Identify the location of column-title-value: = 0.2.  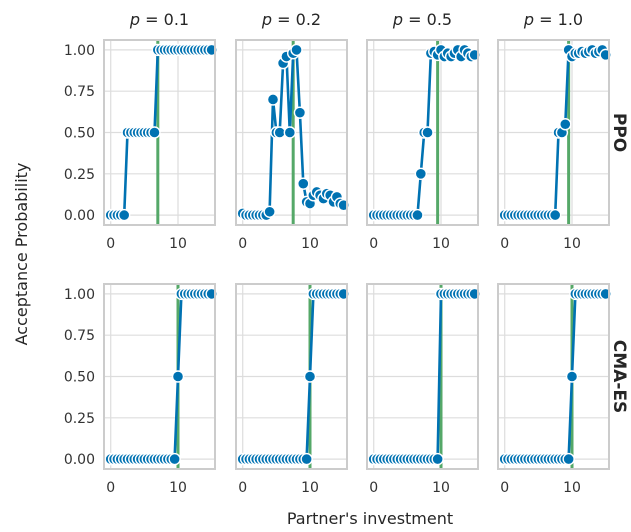
(296, 19).